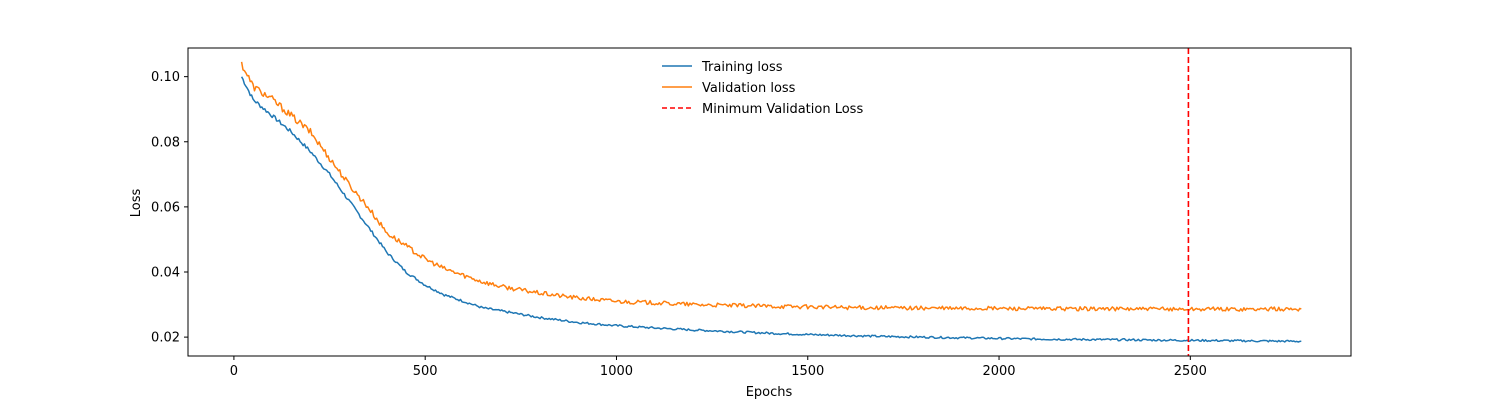  Describe the element at coordinates (749, 88) in the screenshot. I see `legend-label: Validation loss` at that location.